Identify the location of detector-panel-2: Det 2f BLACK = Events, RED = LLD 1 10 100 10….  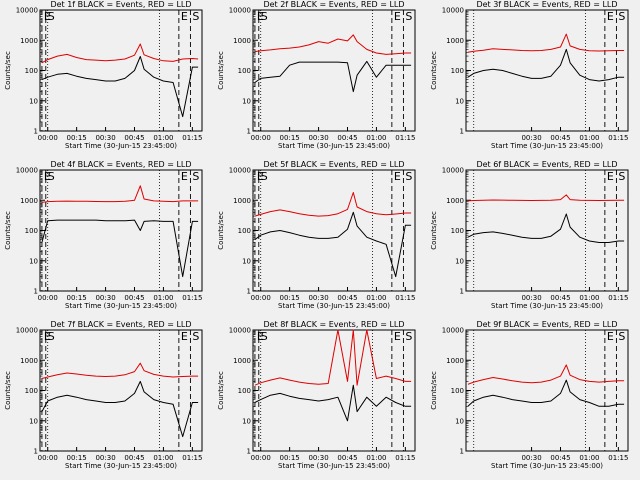
(316, 75).